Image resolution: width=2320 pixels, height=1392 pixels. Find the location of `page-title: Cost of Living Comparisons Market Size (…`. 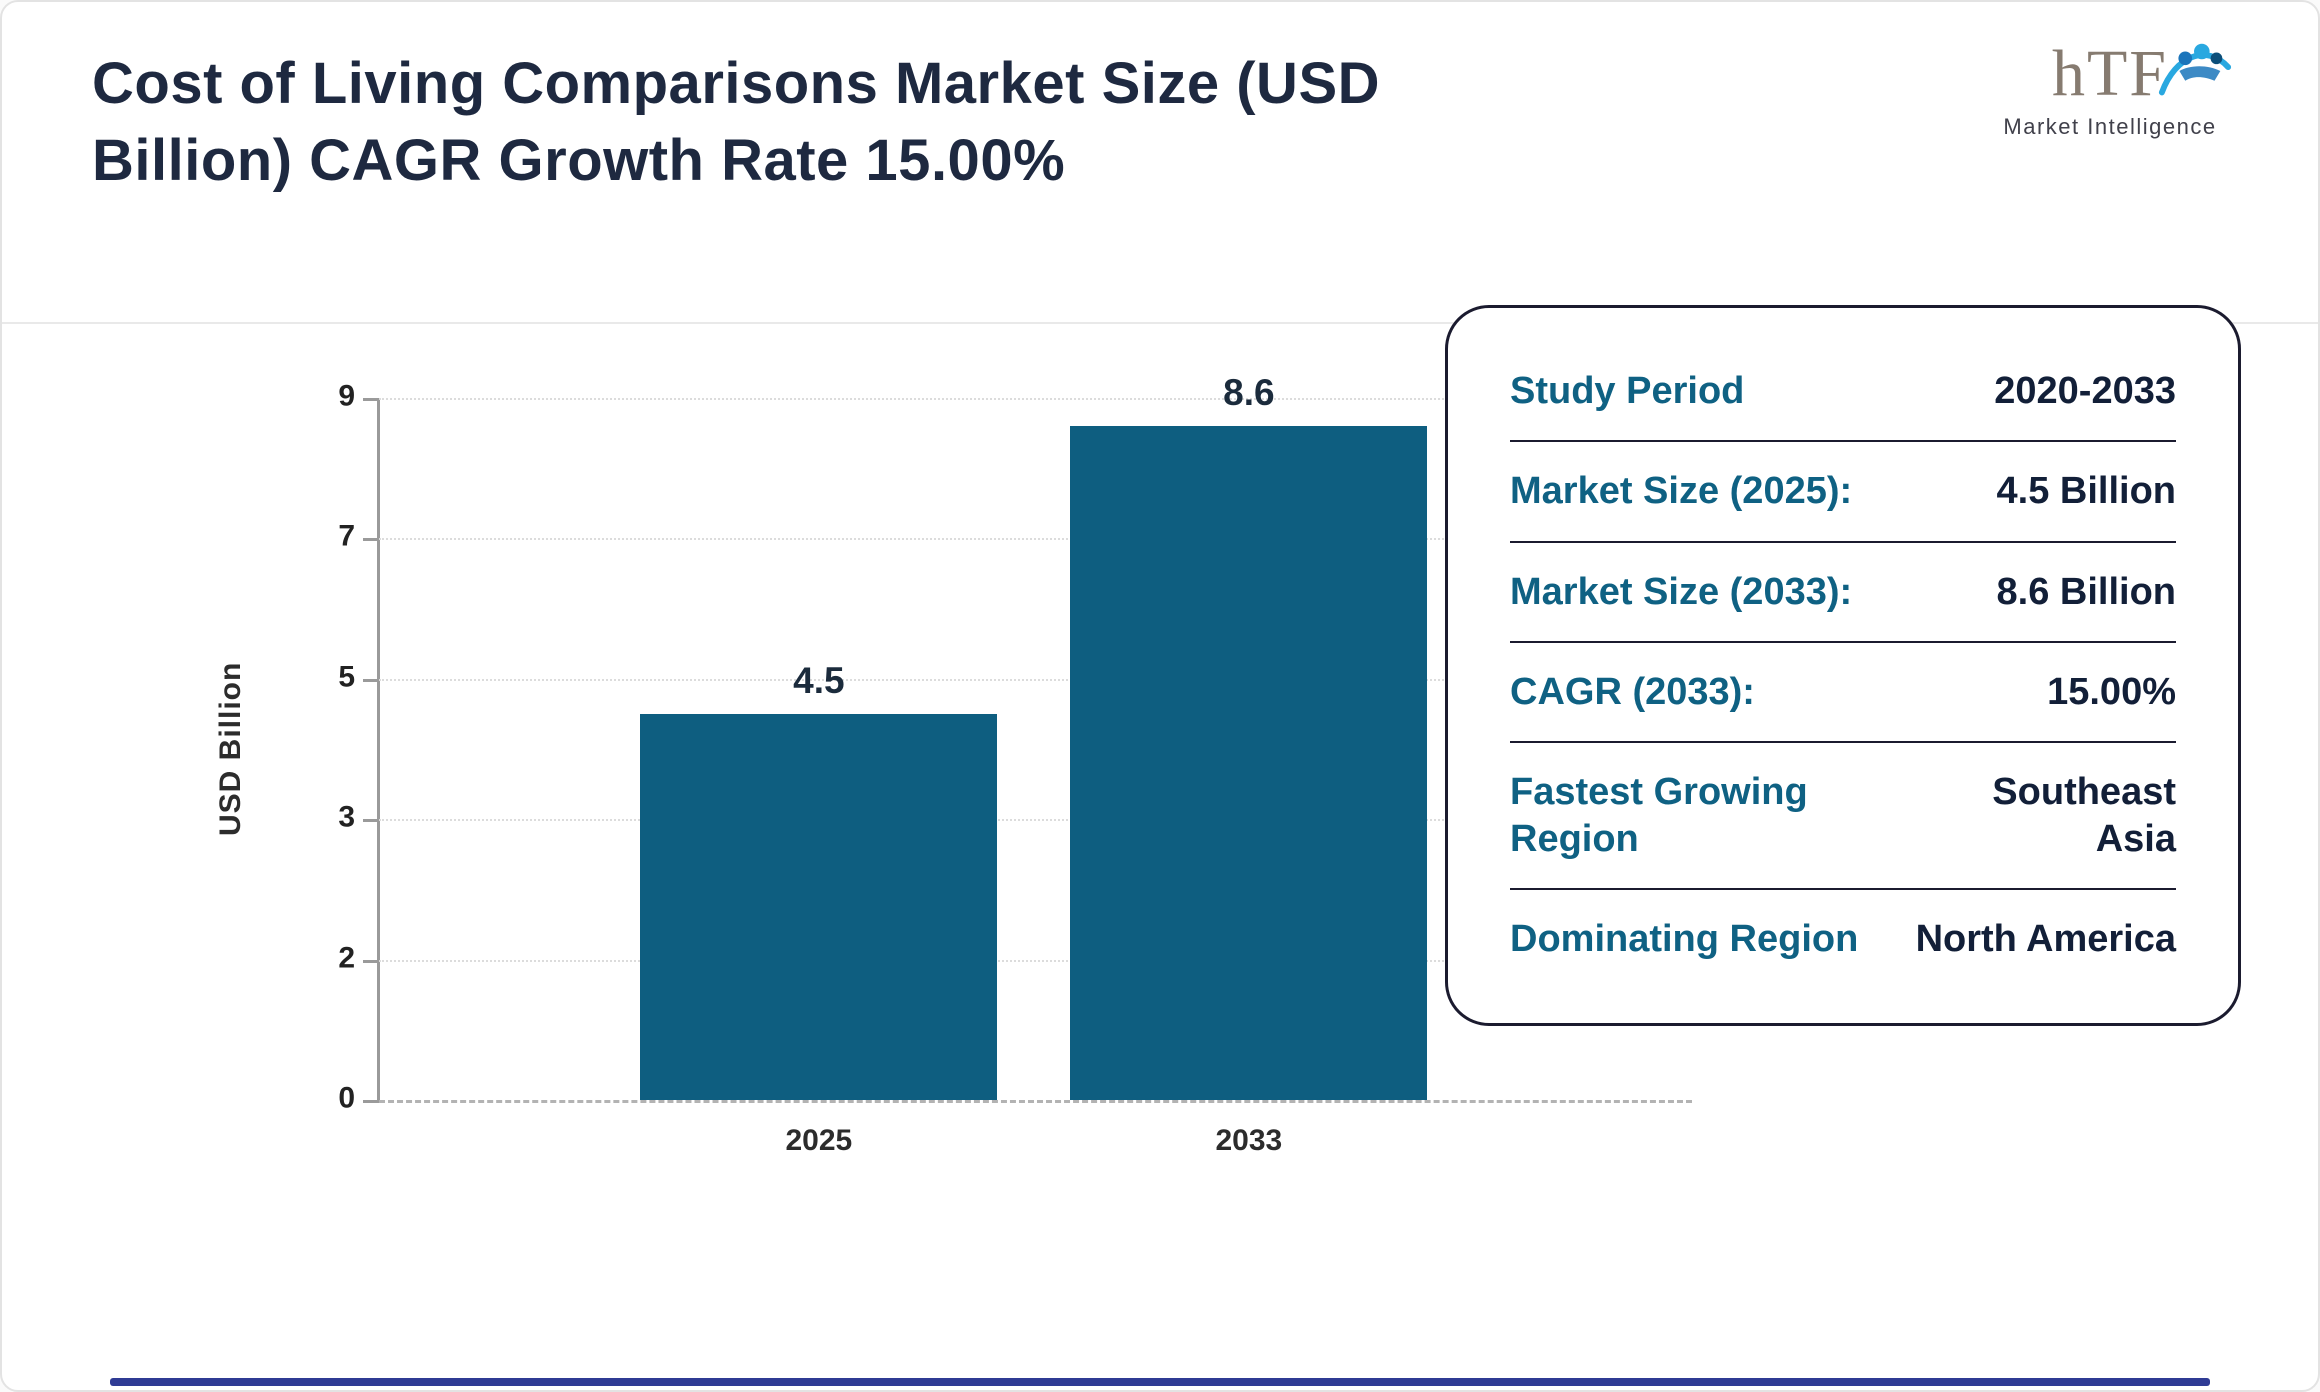

page-title: Cost of Living Comparisons Market Size (… is located at coordinates (736, 122).